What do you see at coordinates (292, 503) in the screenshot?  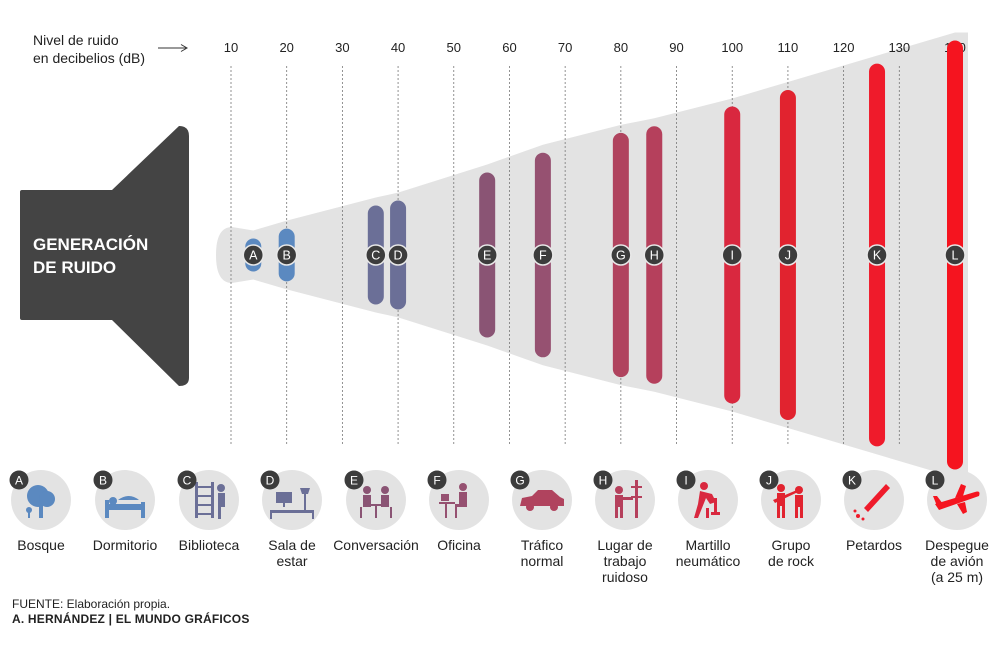 I see `living-room-icon` at bounding box center [292, 503].